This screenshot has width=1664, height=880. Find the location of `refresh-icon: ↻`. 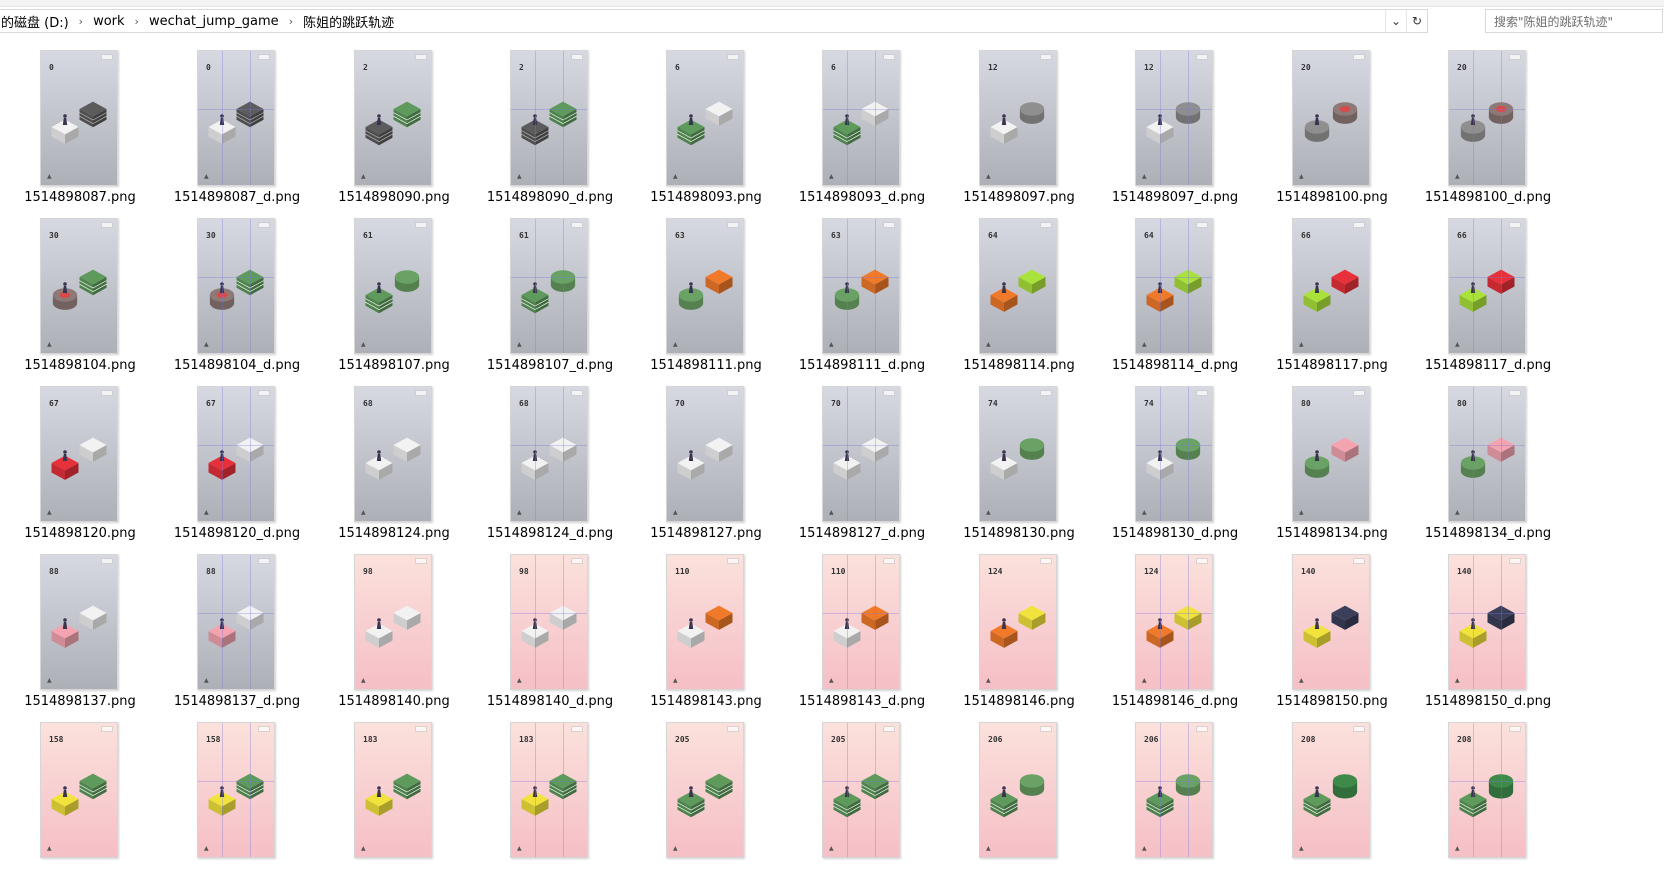

refresh-icon: ↻ is located at coordinates (1416, 21).